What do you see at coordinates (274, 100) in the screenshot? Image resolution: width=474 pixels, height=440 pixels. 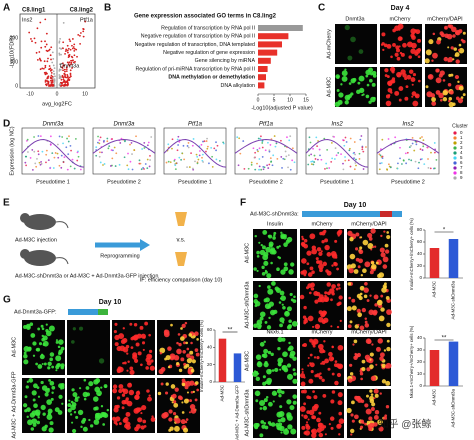 I see `tick-label: 5` at bounding box center [274, 100].